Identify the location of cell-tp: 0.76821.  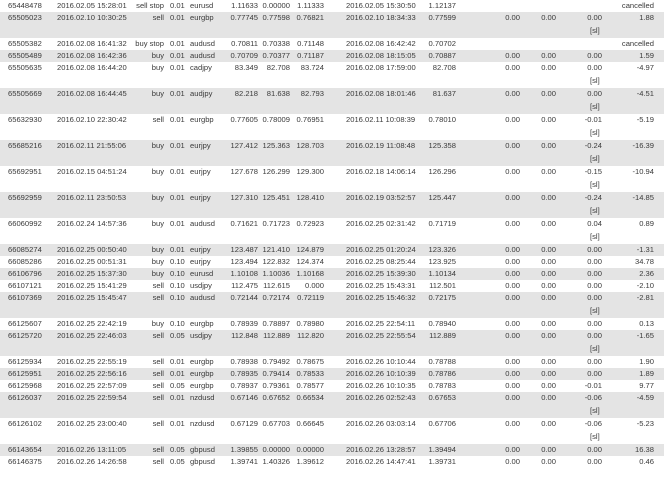
(310, 17).